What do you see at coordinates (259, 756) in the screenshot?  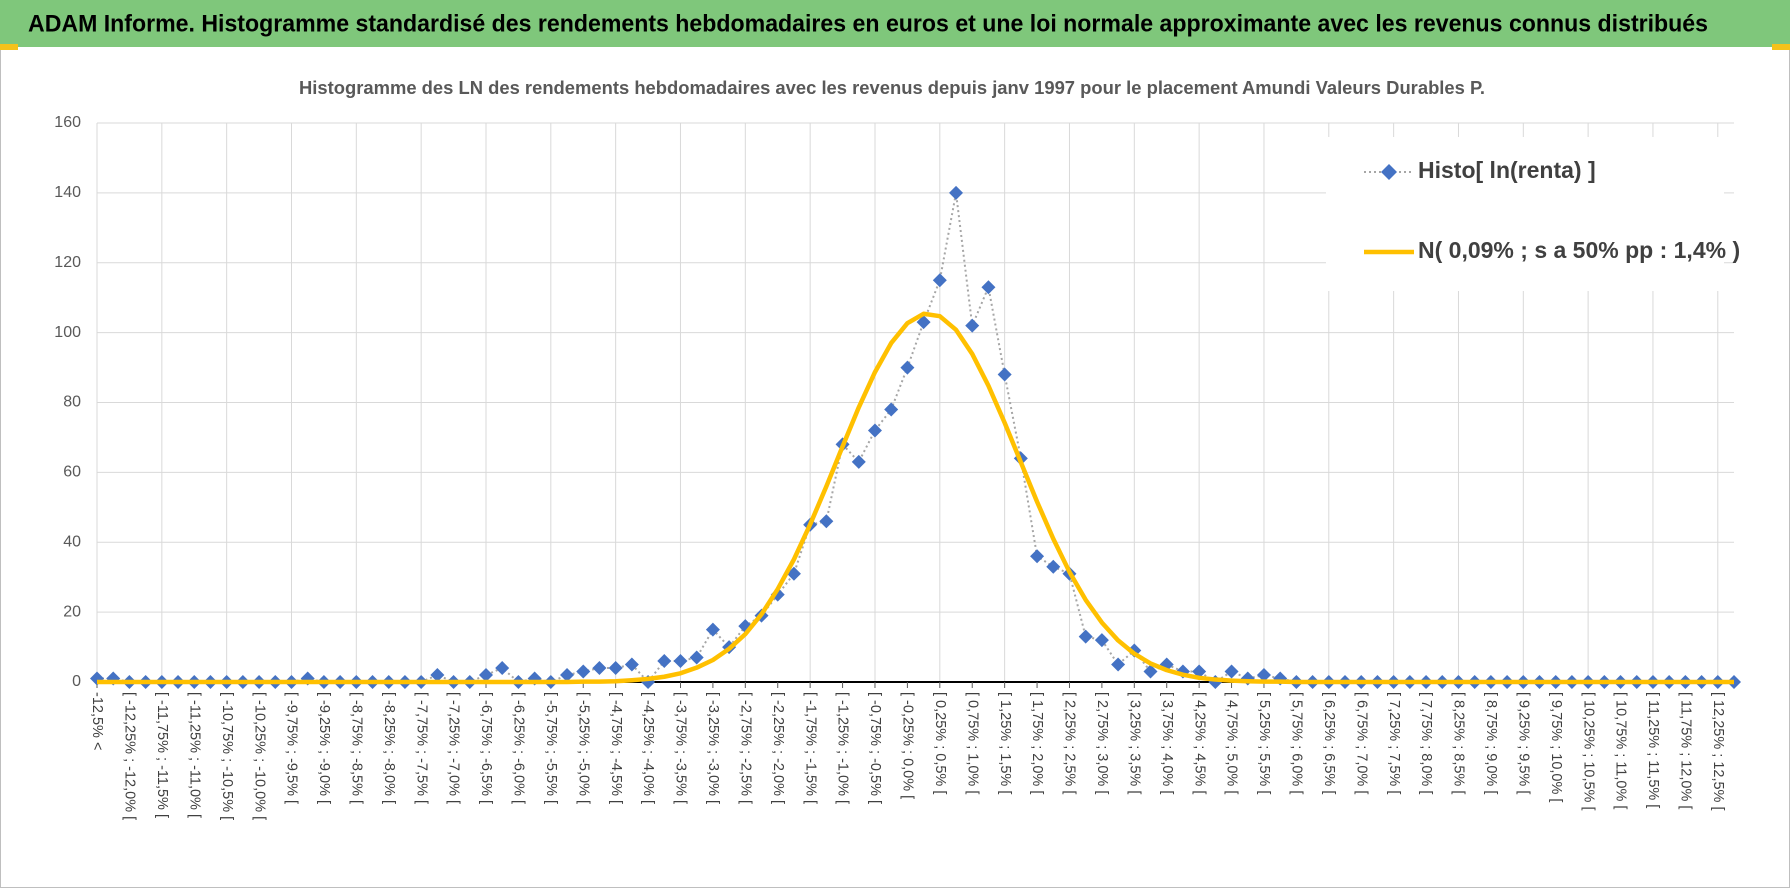 I see `x-tick-label: [ -10,25% ; -10,0% [` at bounding box center [259, 756].